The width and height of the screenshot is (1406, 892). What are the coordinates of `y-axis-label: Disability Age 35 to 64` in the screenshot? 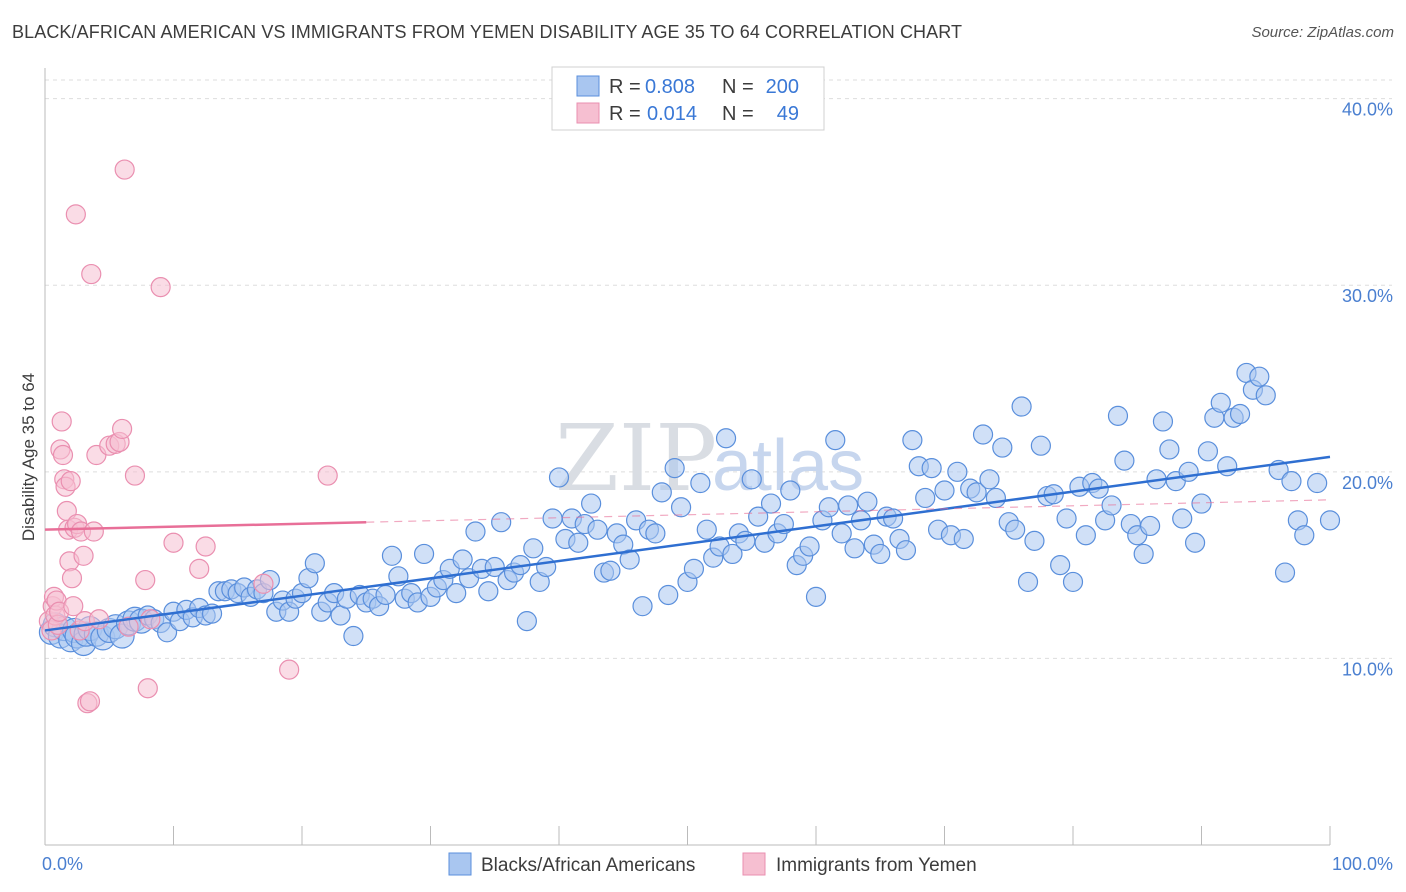 It's located at (28, 457).